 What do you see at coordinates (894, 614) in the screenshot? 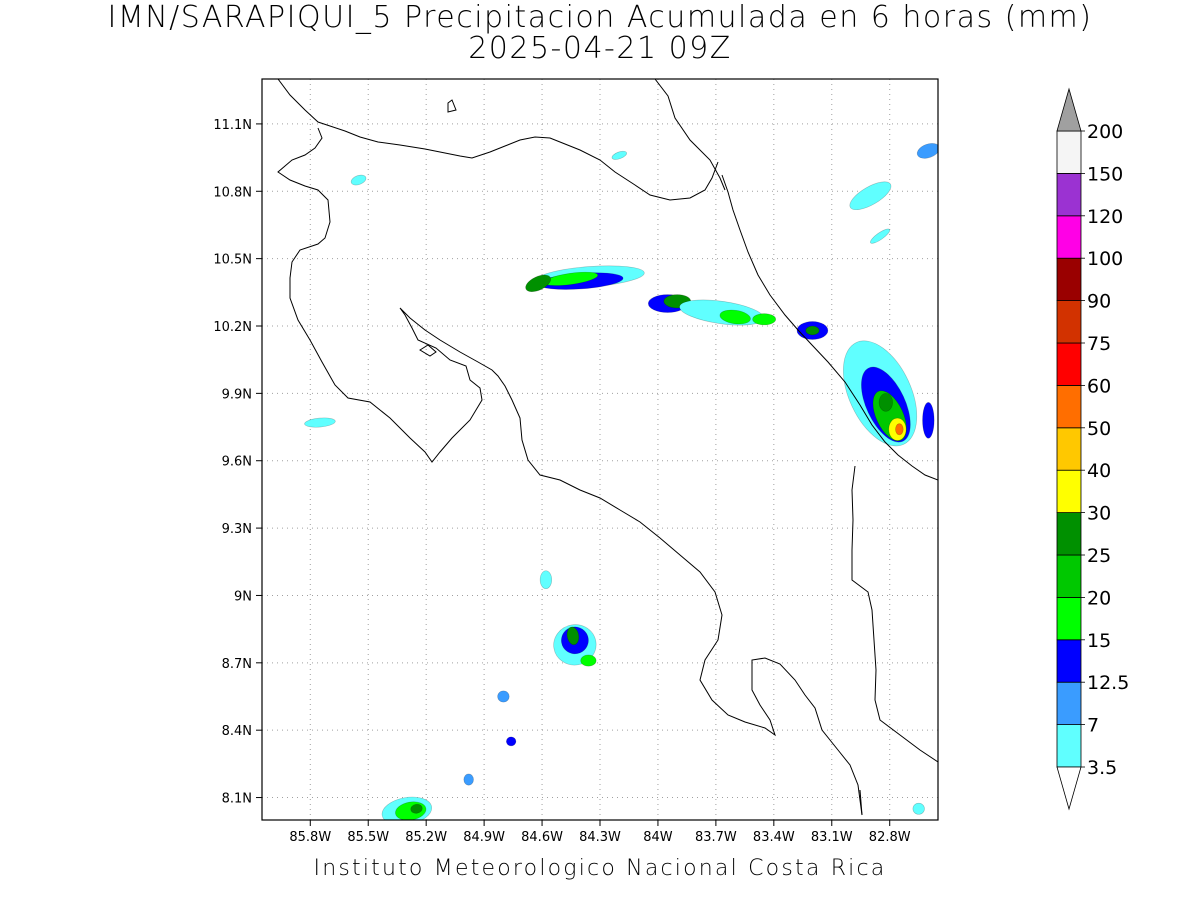
I see `panama-border` at bounding box center [894, 614].